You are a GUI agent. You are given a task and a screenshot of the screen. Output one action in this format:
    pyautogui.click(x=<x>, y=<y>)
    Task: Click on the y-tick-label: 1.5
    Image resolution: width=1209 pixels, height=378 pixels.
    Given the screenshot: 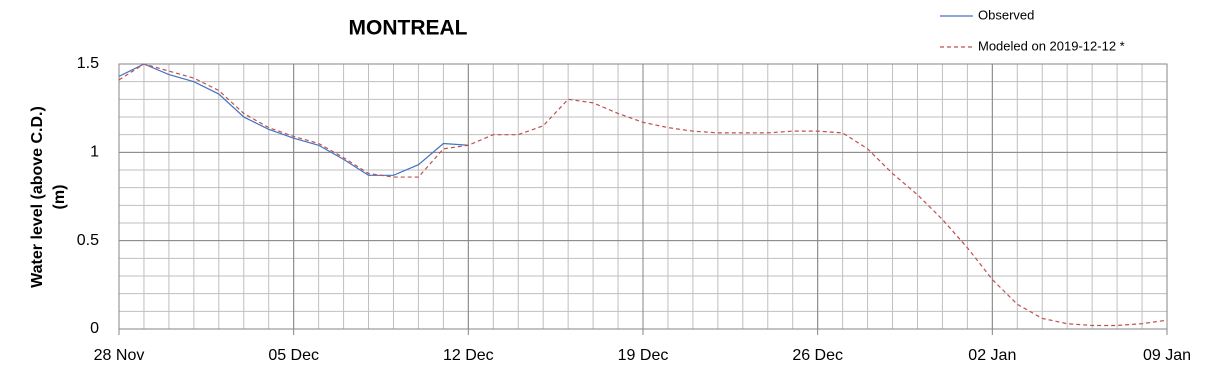 What is the action you would take?
    pyautogui.click(x=88, y=63)
    